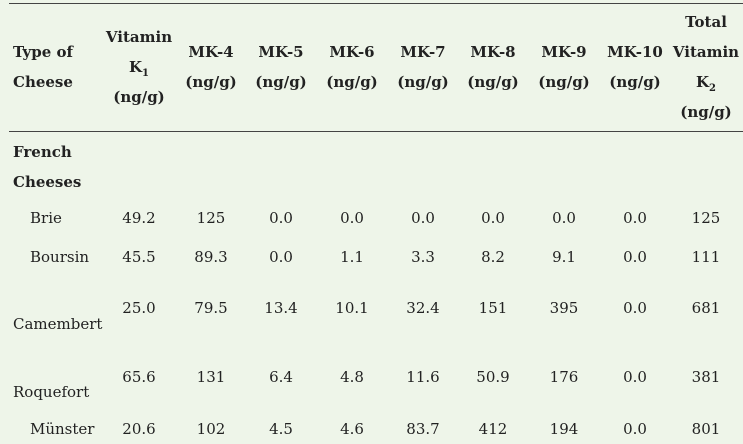 The width and height of the screenshot is (743, 444). Describe the element at coordinates (564, 308) in the screenshot. I see `value-cell: 395` at that location.